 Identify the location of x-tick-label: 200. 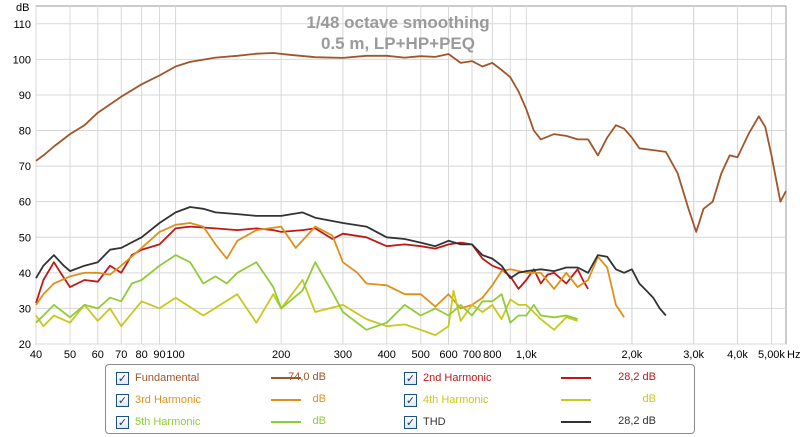
(281, 355).